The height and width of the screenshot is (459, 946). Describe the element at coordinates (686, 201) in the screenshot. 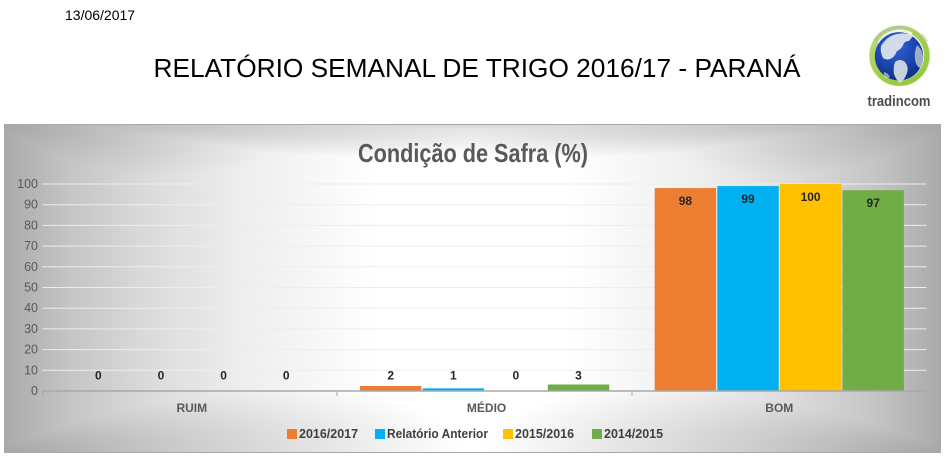

I see `svg-text: 98` at that location.